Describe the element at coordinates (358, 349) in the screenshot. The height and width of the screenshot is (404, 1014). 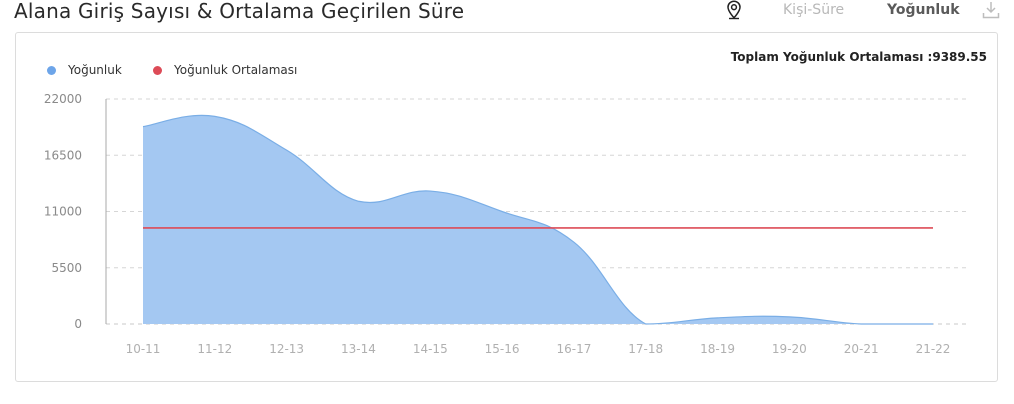
I see `x-tick-label: 13-14` at that location.